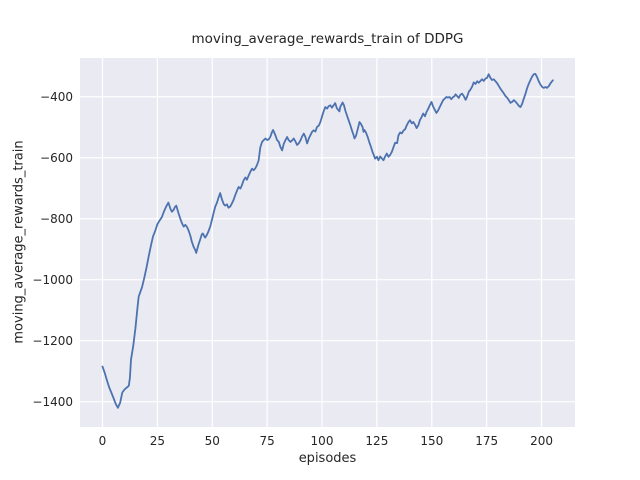  What do you see at coordinates (541, 441) in the screenshot?
I see `x-tick-label: 200` at bounding box center [541, 441].